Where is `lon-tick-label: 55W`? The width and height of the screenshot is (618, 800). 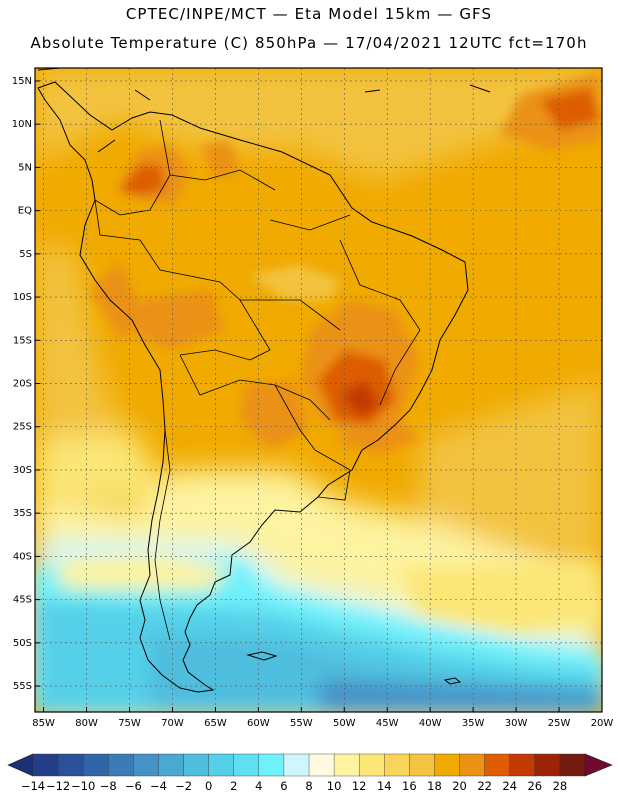
lon-tick-label: 55W is located at coordinates (301, 723).